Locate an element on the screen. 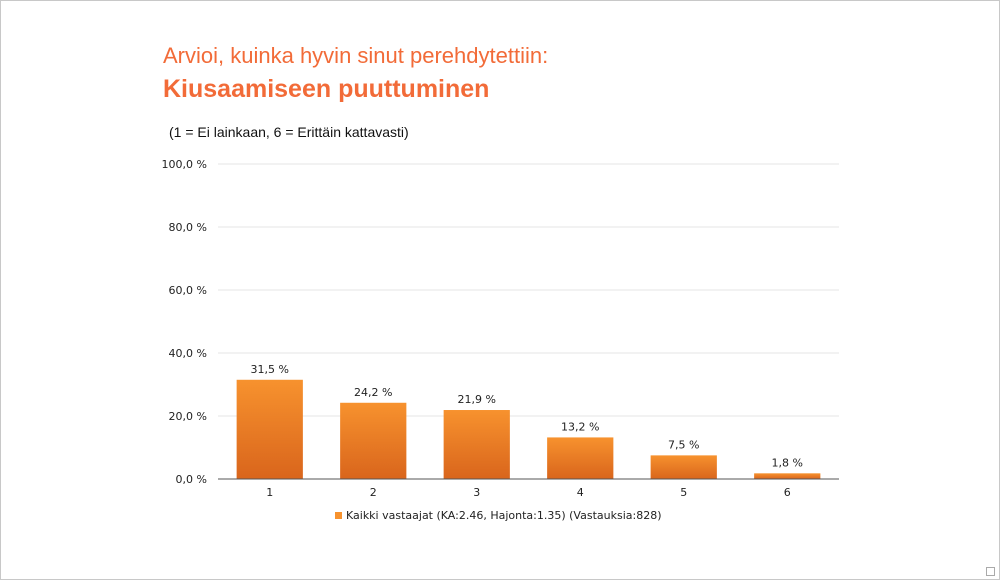 Image resolution: width=1000 pixels, height=581 pixels. bar-value-label: 24,2 % is located at coordinates (373, 392).